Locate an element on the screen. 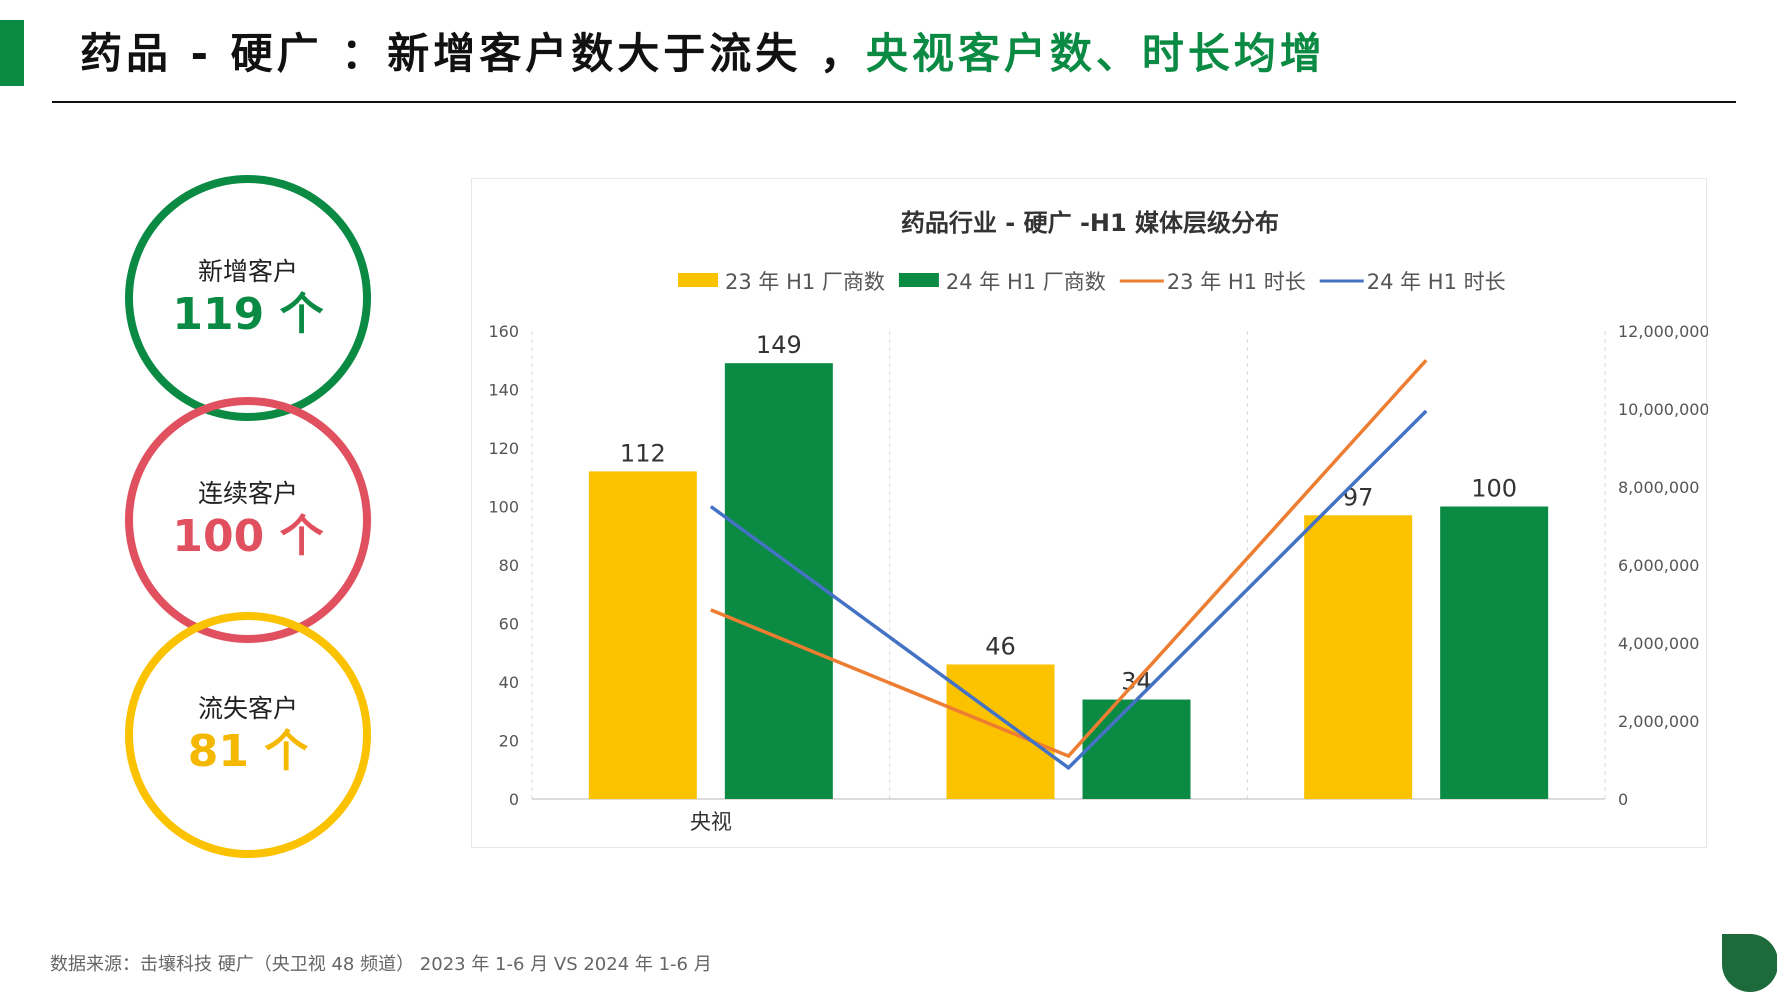 The image size is (1777, 1000). y-left-tick-6: 120 is located at coordinates (503, 448).